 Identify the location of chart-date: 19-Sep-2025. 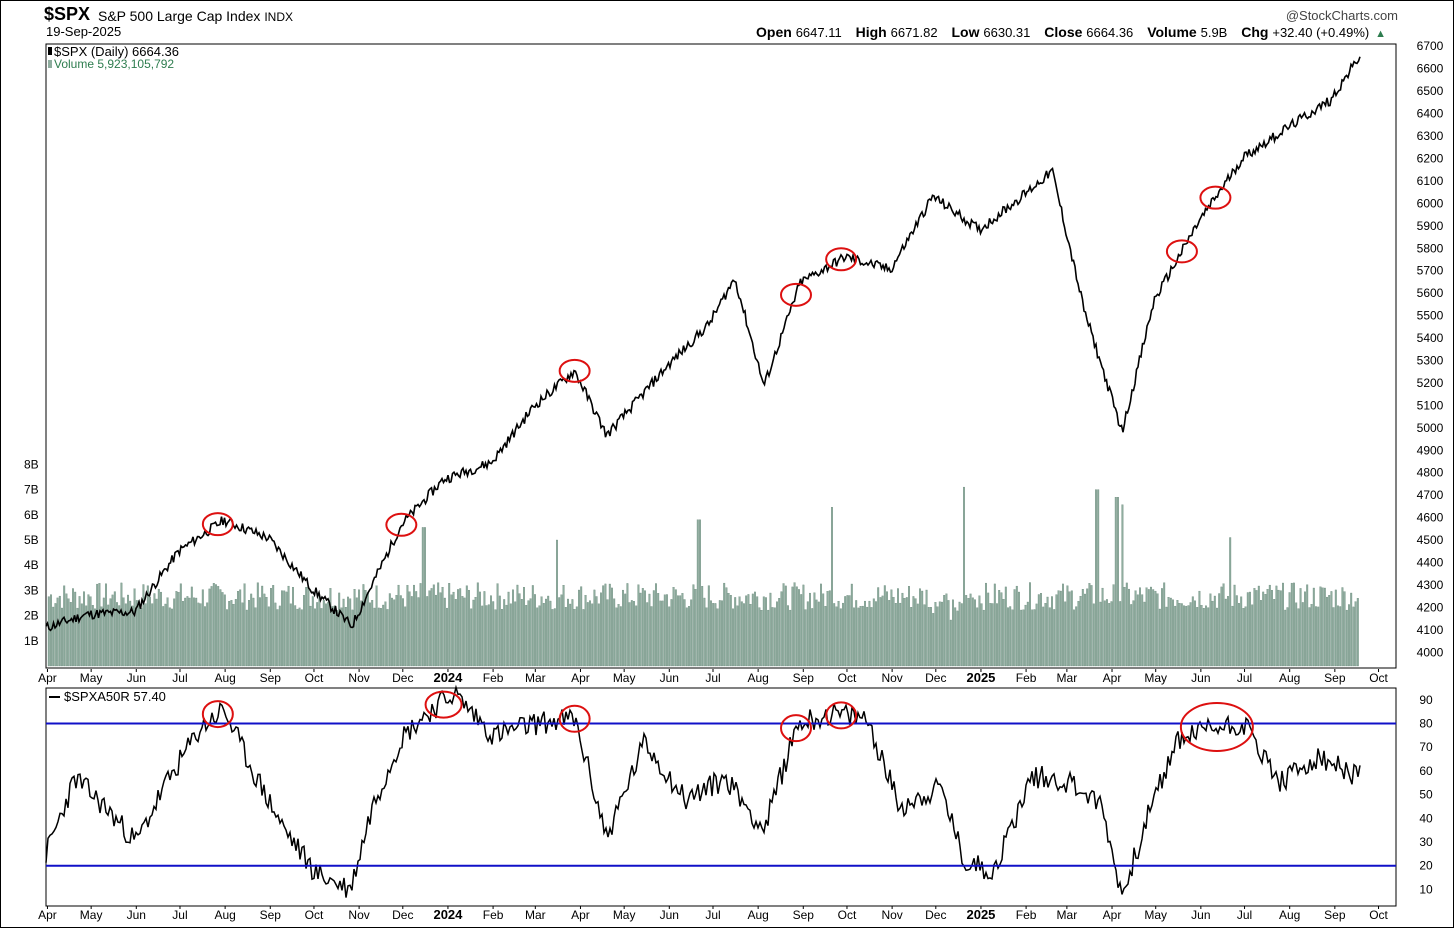
(84, 31).